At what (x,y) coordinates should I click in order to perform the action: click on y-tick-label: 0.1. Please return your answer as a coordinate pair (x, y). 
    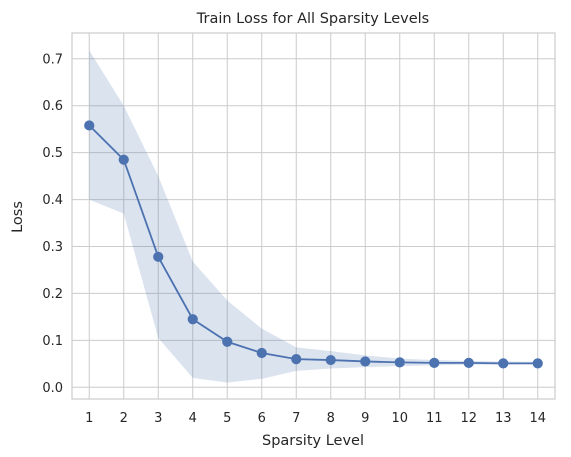
    Looking at the image, I should click on (52, 341).